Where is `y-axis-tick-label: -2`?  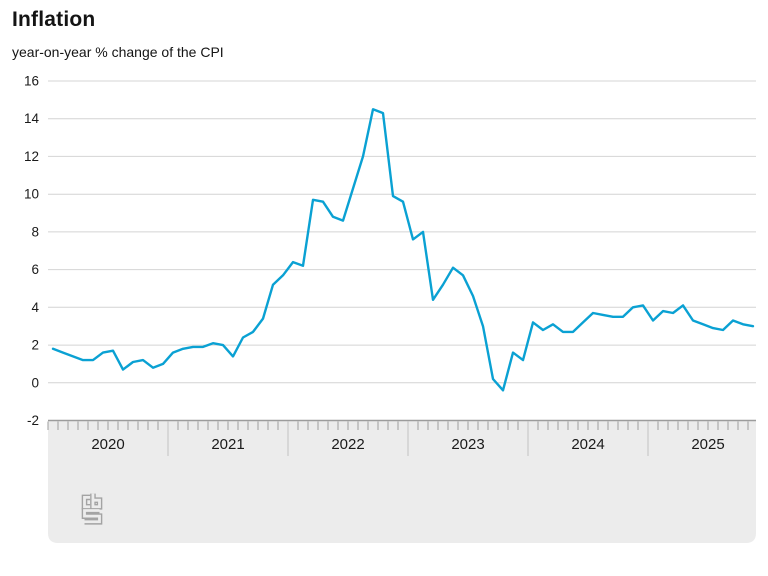
y-axis-tick-label: -2 is located at coordinates (33, 420).